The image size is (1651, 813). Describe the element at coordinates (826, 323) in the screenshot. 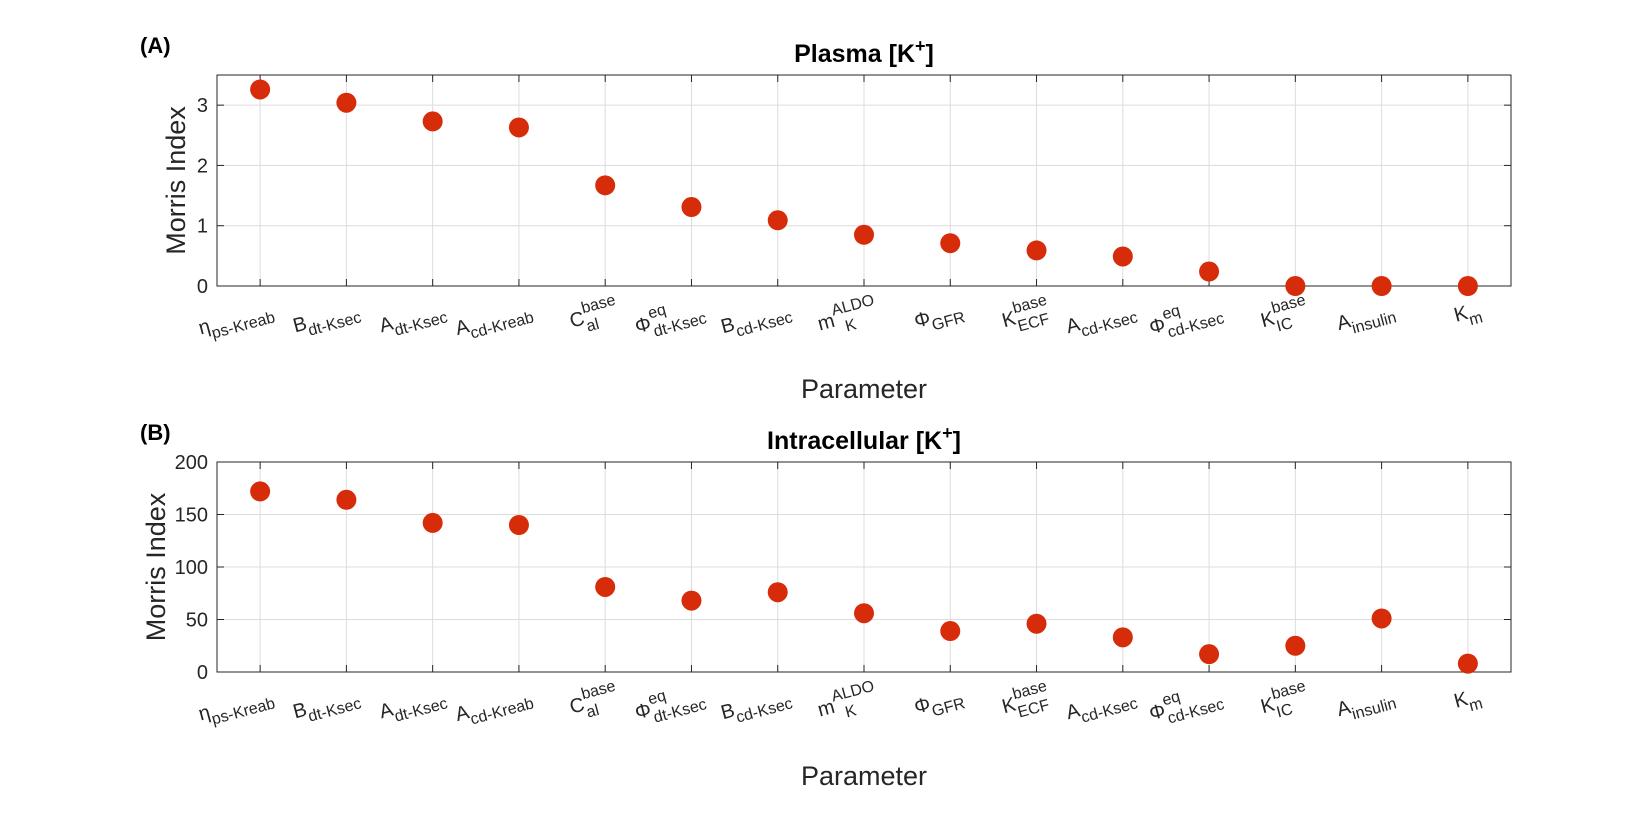

I see `x-tick-label-main: m` at that location.